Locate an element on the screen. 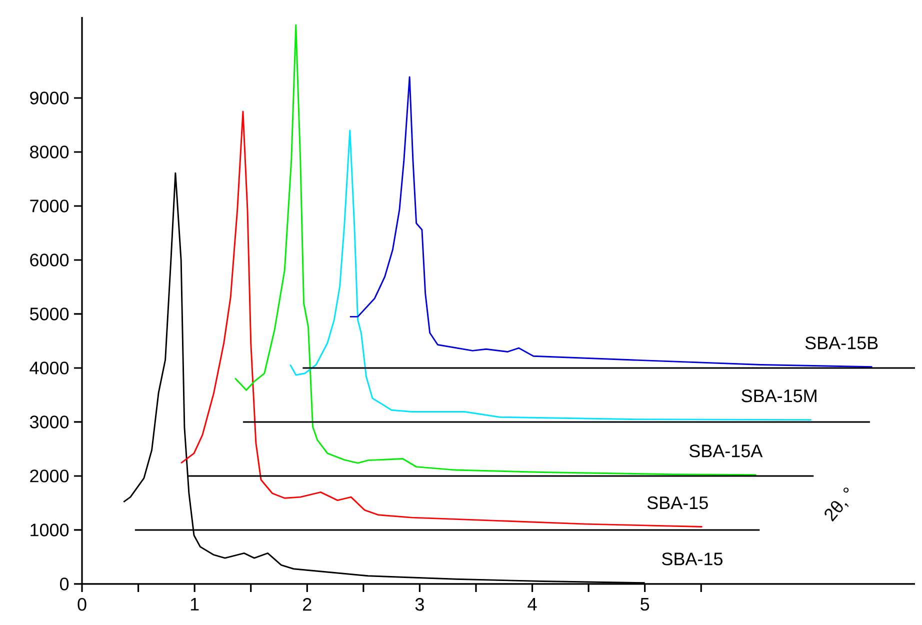  y-tick-label: 4000 is located at coordinates (49, 368).